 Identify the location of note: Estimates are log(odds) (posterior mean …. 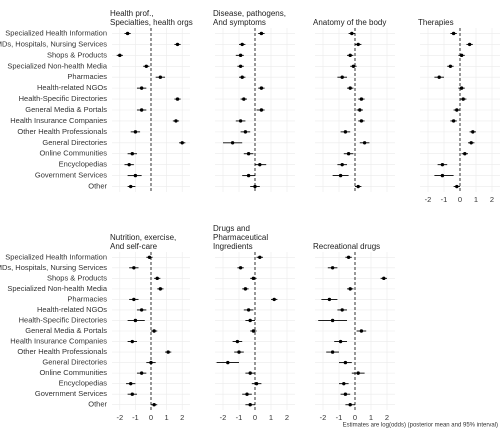
(420, 426).